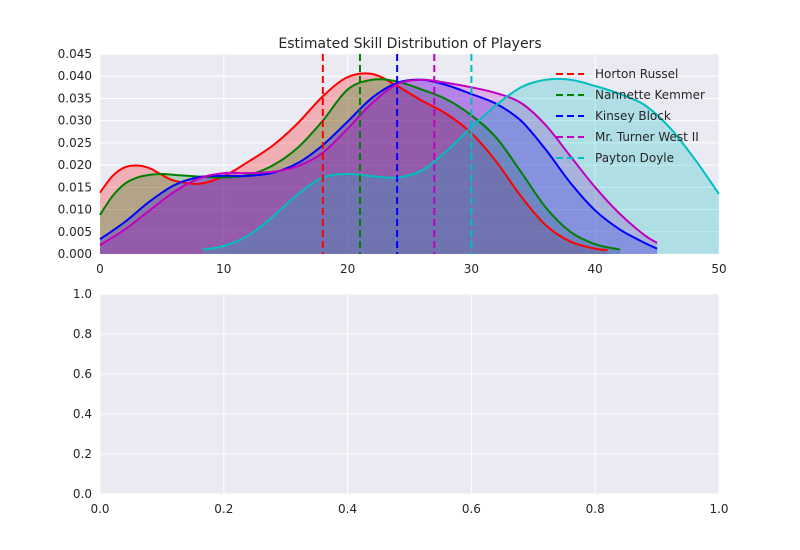  I want to click on top-y-tick-label: 0.020, so click(75, 165).